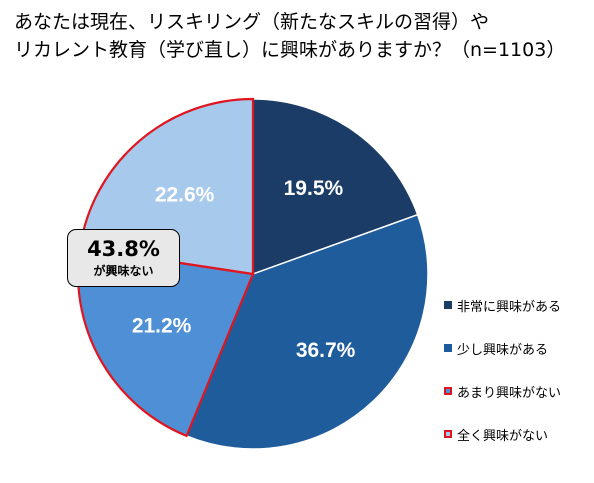 The image size is (594, 483). I want to click on legend-label-very-interested: 非常に興味がある, so click(509, 307).